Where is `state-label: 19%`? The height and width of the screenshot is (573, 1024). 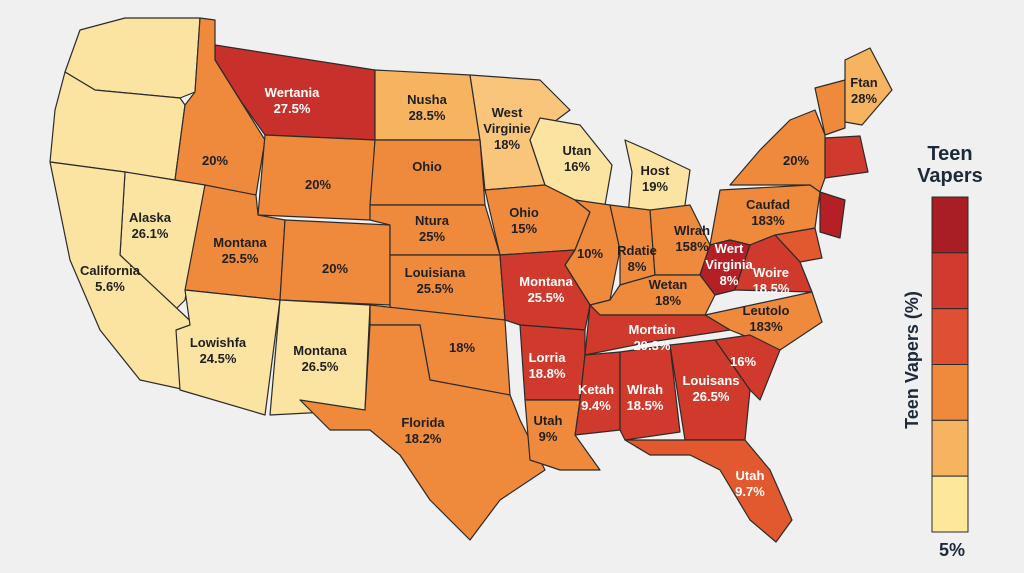 state-label: 19% is located at coordinates (655, 186).